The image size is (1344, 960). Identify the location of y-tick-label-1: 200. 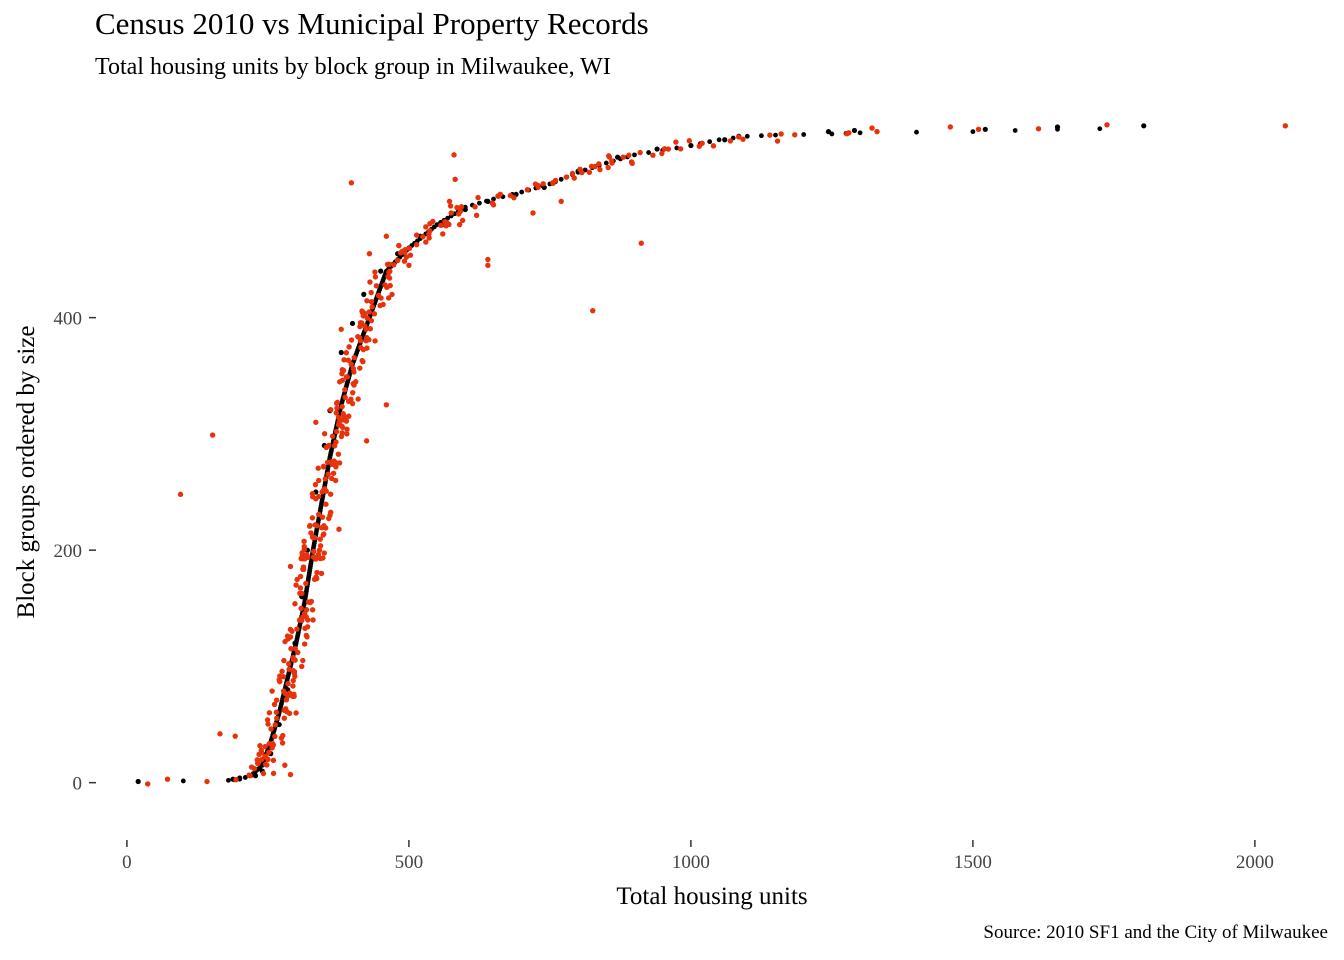
(68, 551).